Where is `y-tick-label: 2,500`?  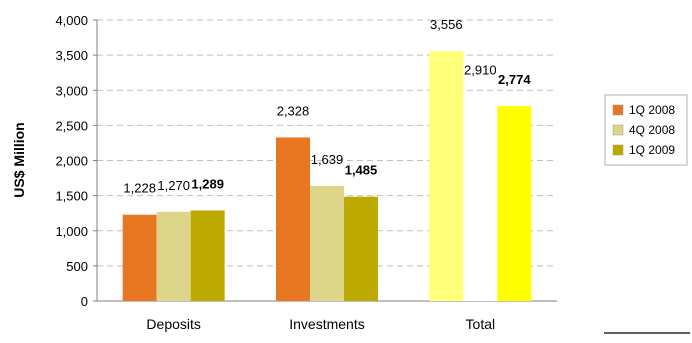 y-tick-label: 2,500 is located at coordinates (71, 125).